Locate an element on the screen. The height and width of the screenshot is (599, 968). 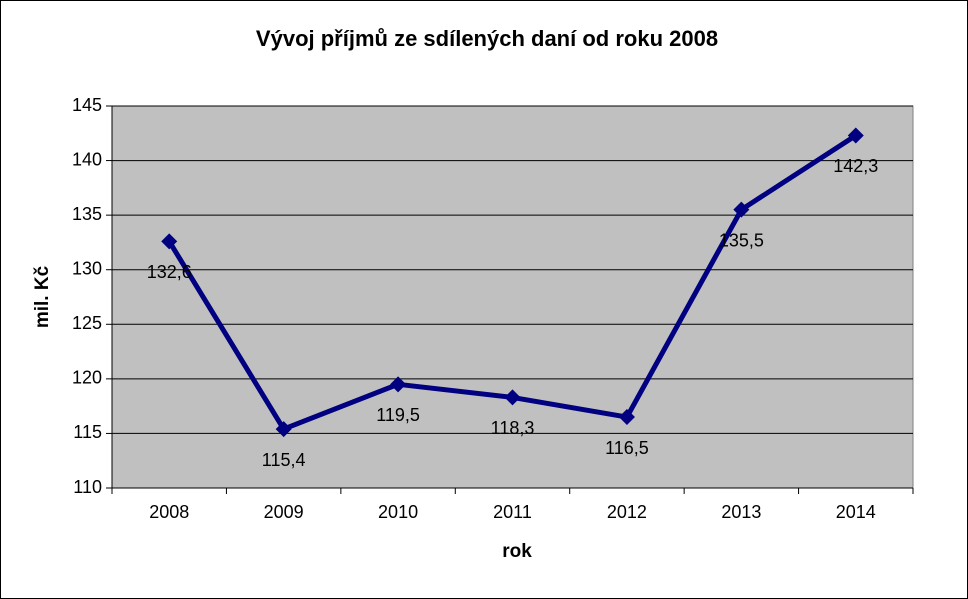
y-tick-label: 135 is located at coordinates (87, 214).